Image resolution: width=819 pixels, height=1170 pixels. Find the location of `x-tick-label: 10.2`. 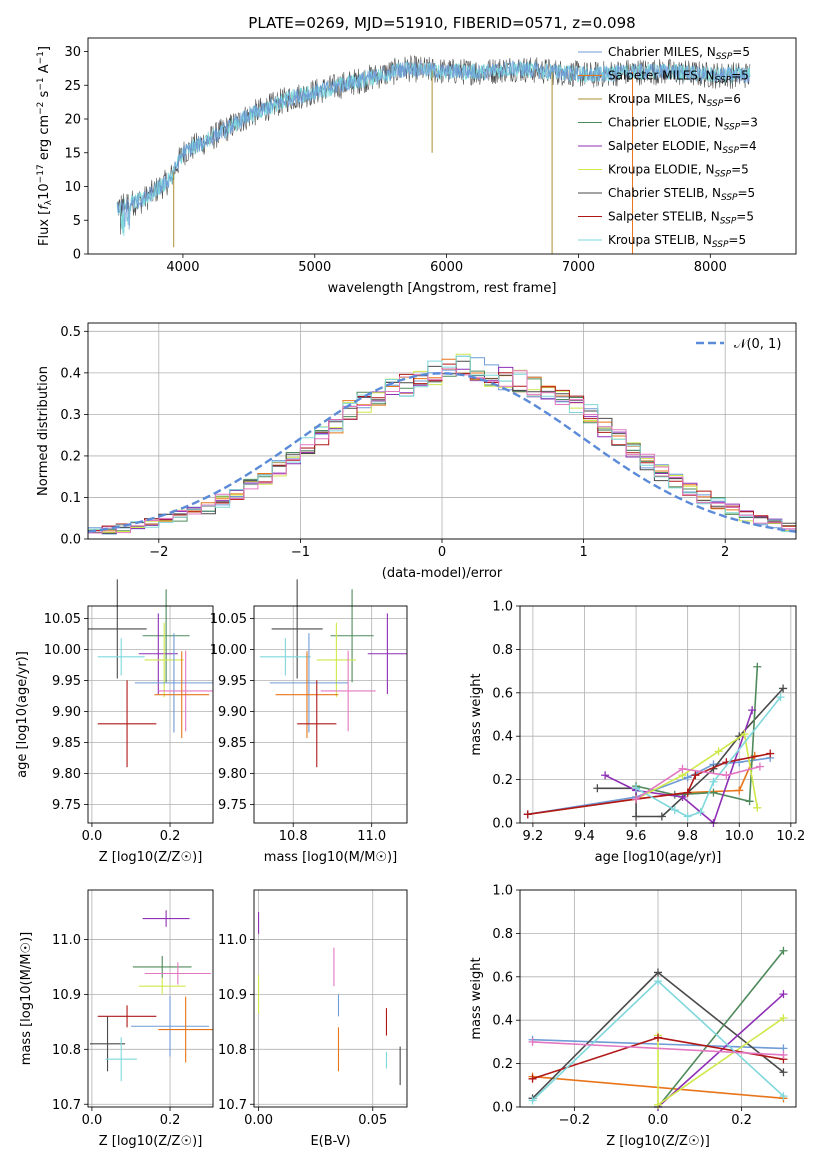

x-tick-label: 10.2 is located at coordinates (790, 836).